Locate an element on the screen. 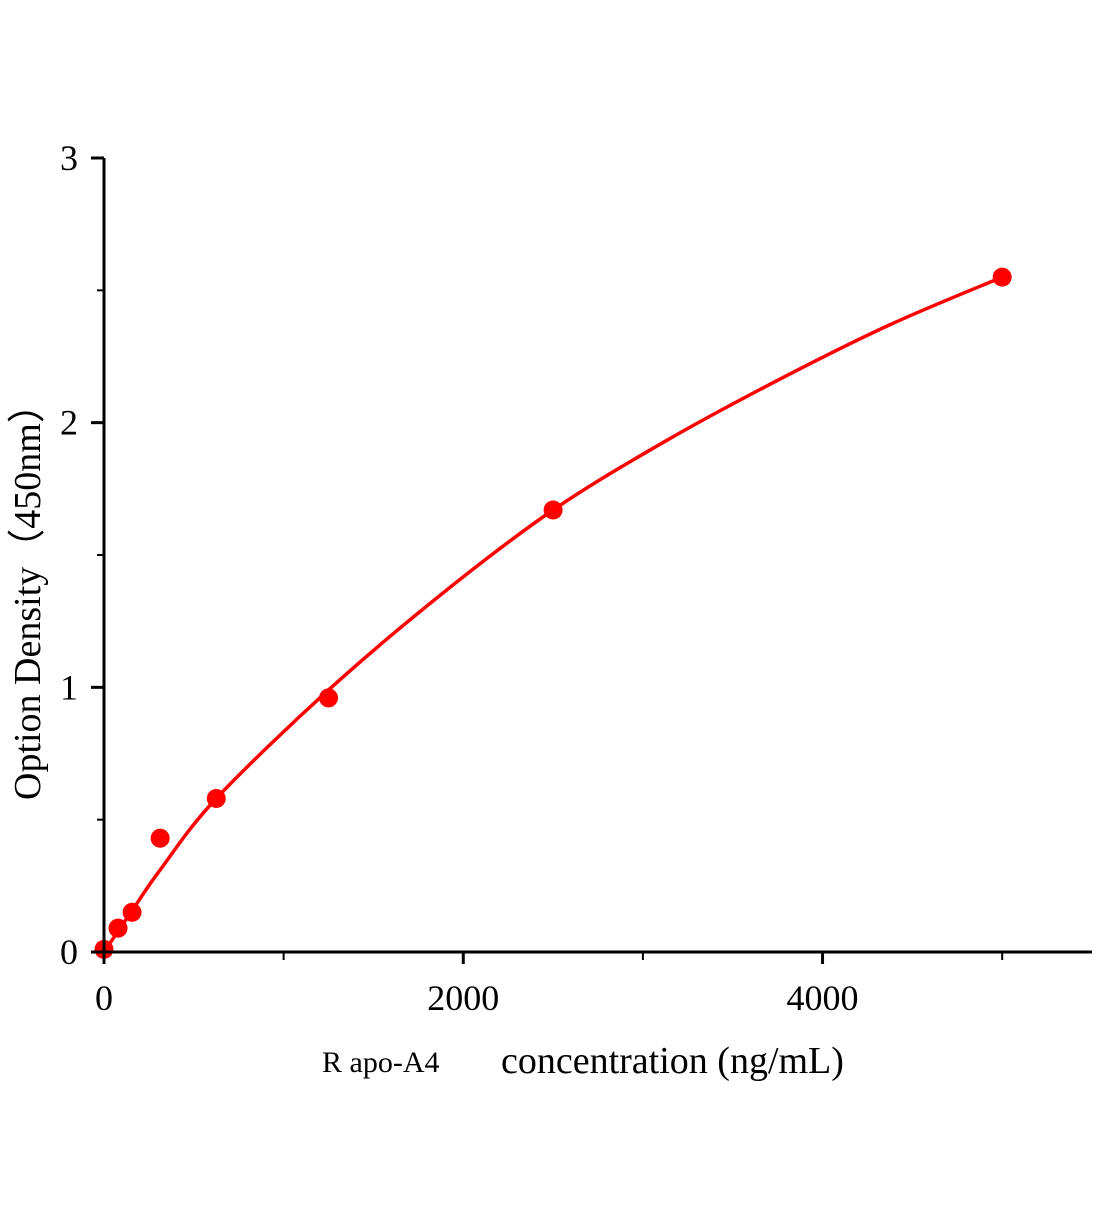  y-tick-label: 2 is located at coordinates (69, 423).